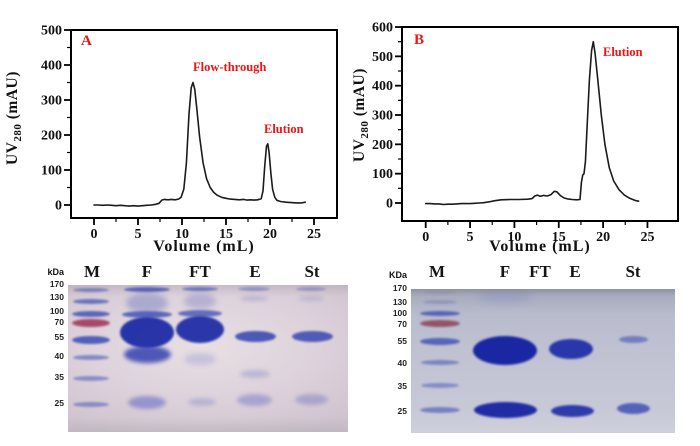 This screenshot has width=700, height=446. What do you see at coordinates (540, 246) in the screenshot?
I see `x-axis-title: Volume (mL)` at bounding box center [540, 246].